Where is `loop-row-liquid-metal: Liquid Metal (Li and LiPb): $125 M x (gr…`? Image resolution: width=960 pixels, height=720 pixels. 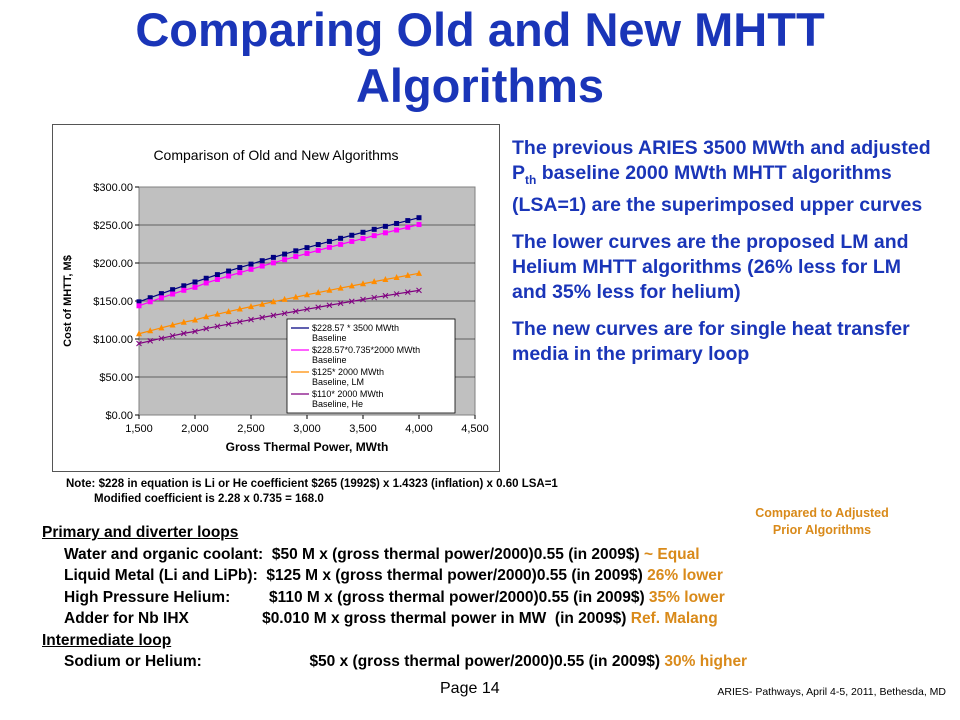 loop-row-liquid-metal: Liquid Metal (Li and LiPb): $125 M x (gr… is located at coordinates (492, 576).